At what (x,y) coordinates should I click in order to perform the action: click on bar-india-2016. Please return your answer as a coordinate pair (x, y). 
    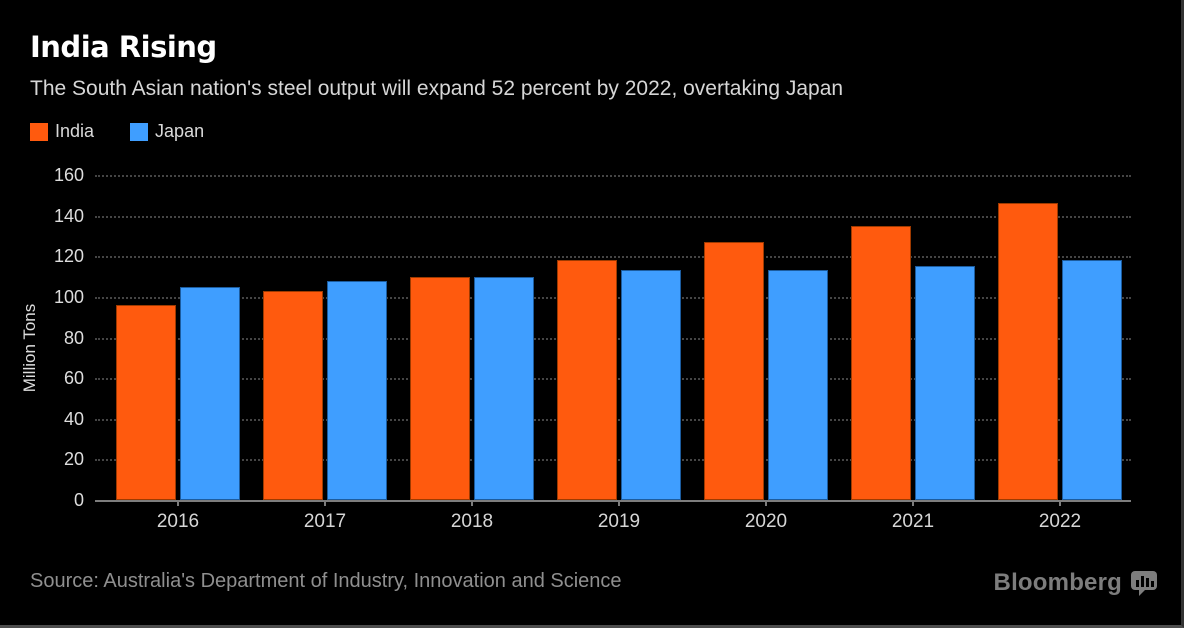
    Looking at the image, I should click on (146, 402).